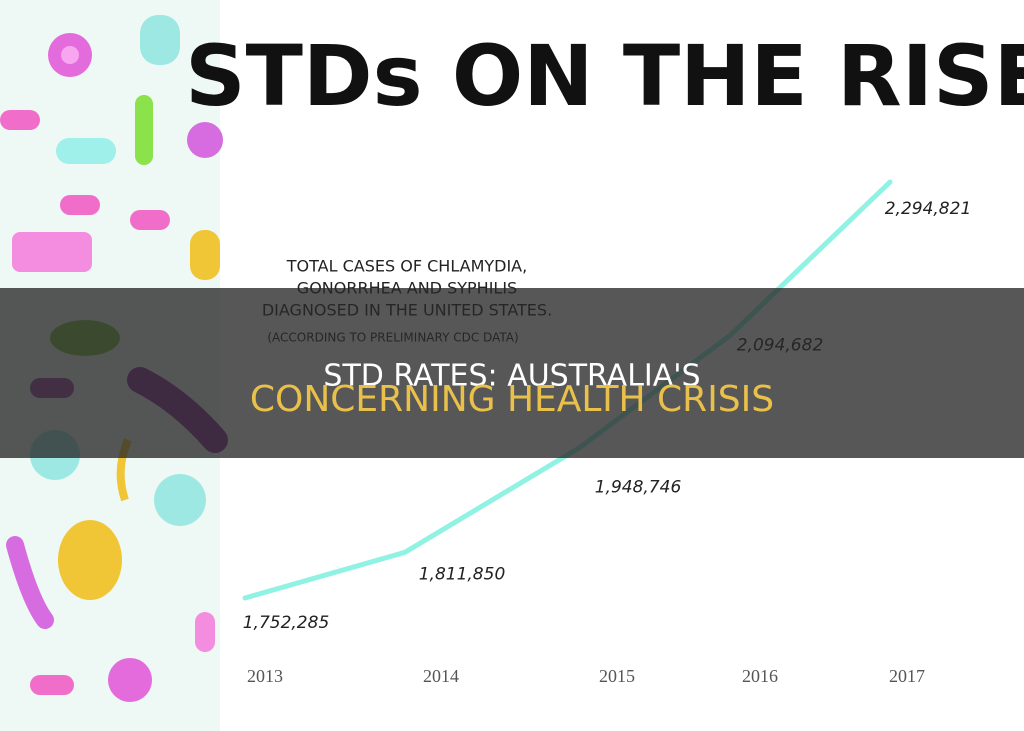 The width and height of the screenshot is (1024, 731). I want to click on banner-line2: CONCERNING HEALTH CRISIS, so click(512, 399).